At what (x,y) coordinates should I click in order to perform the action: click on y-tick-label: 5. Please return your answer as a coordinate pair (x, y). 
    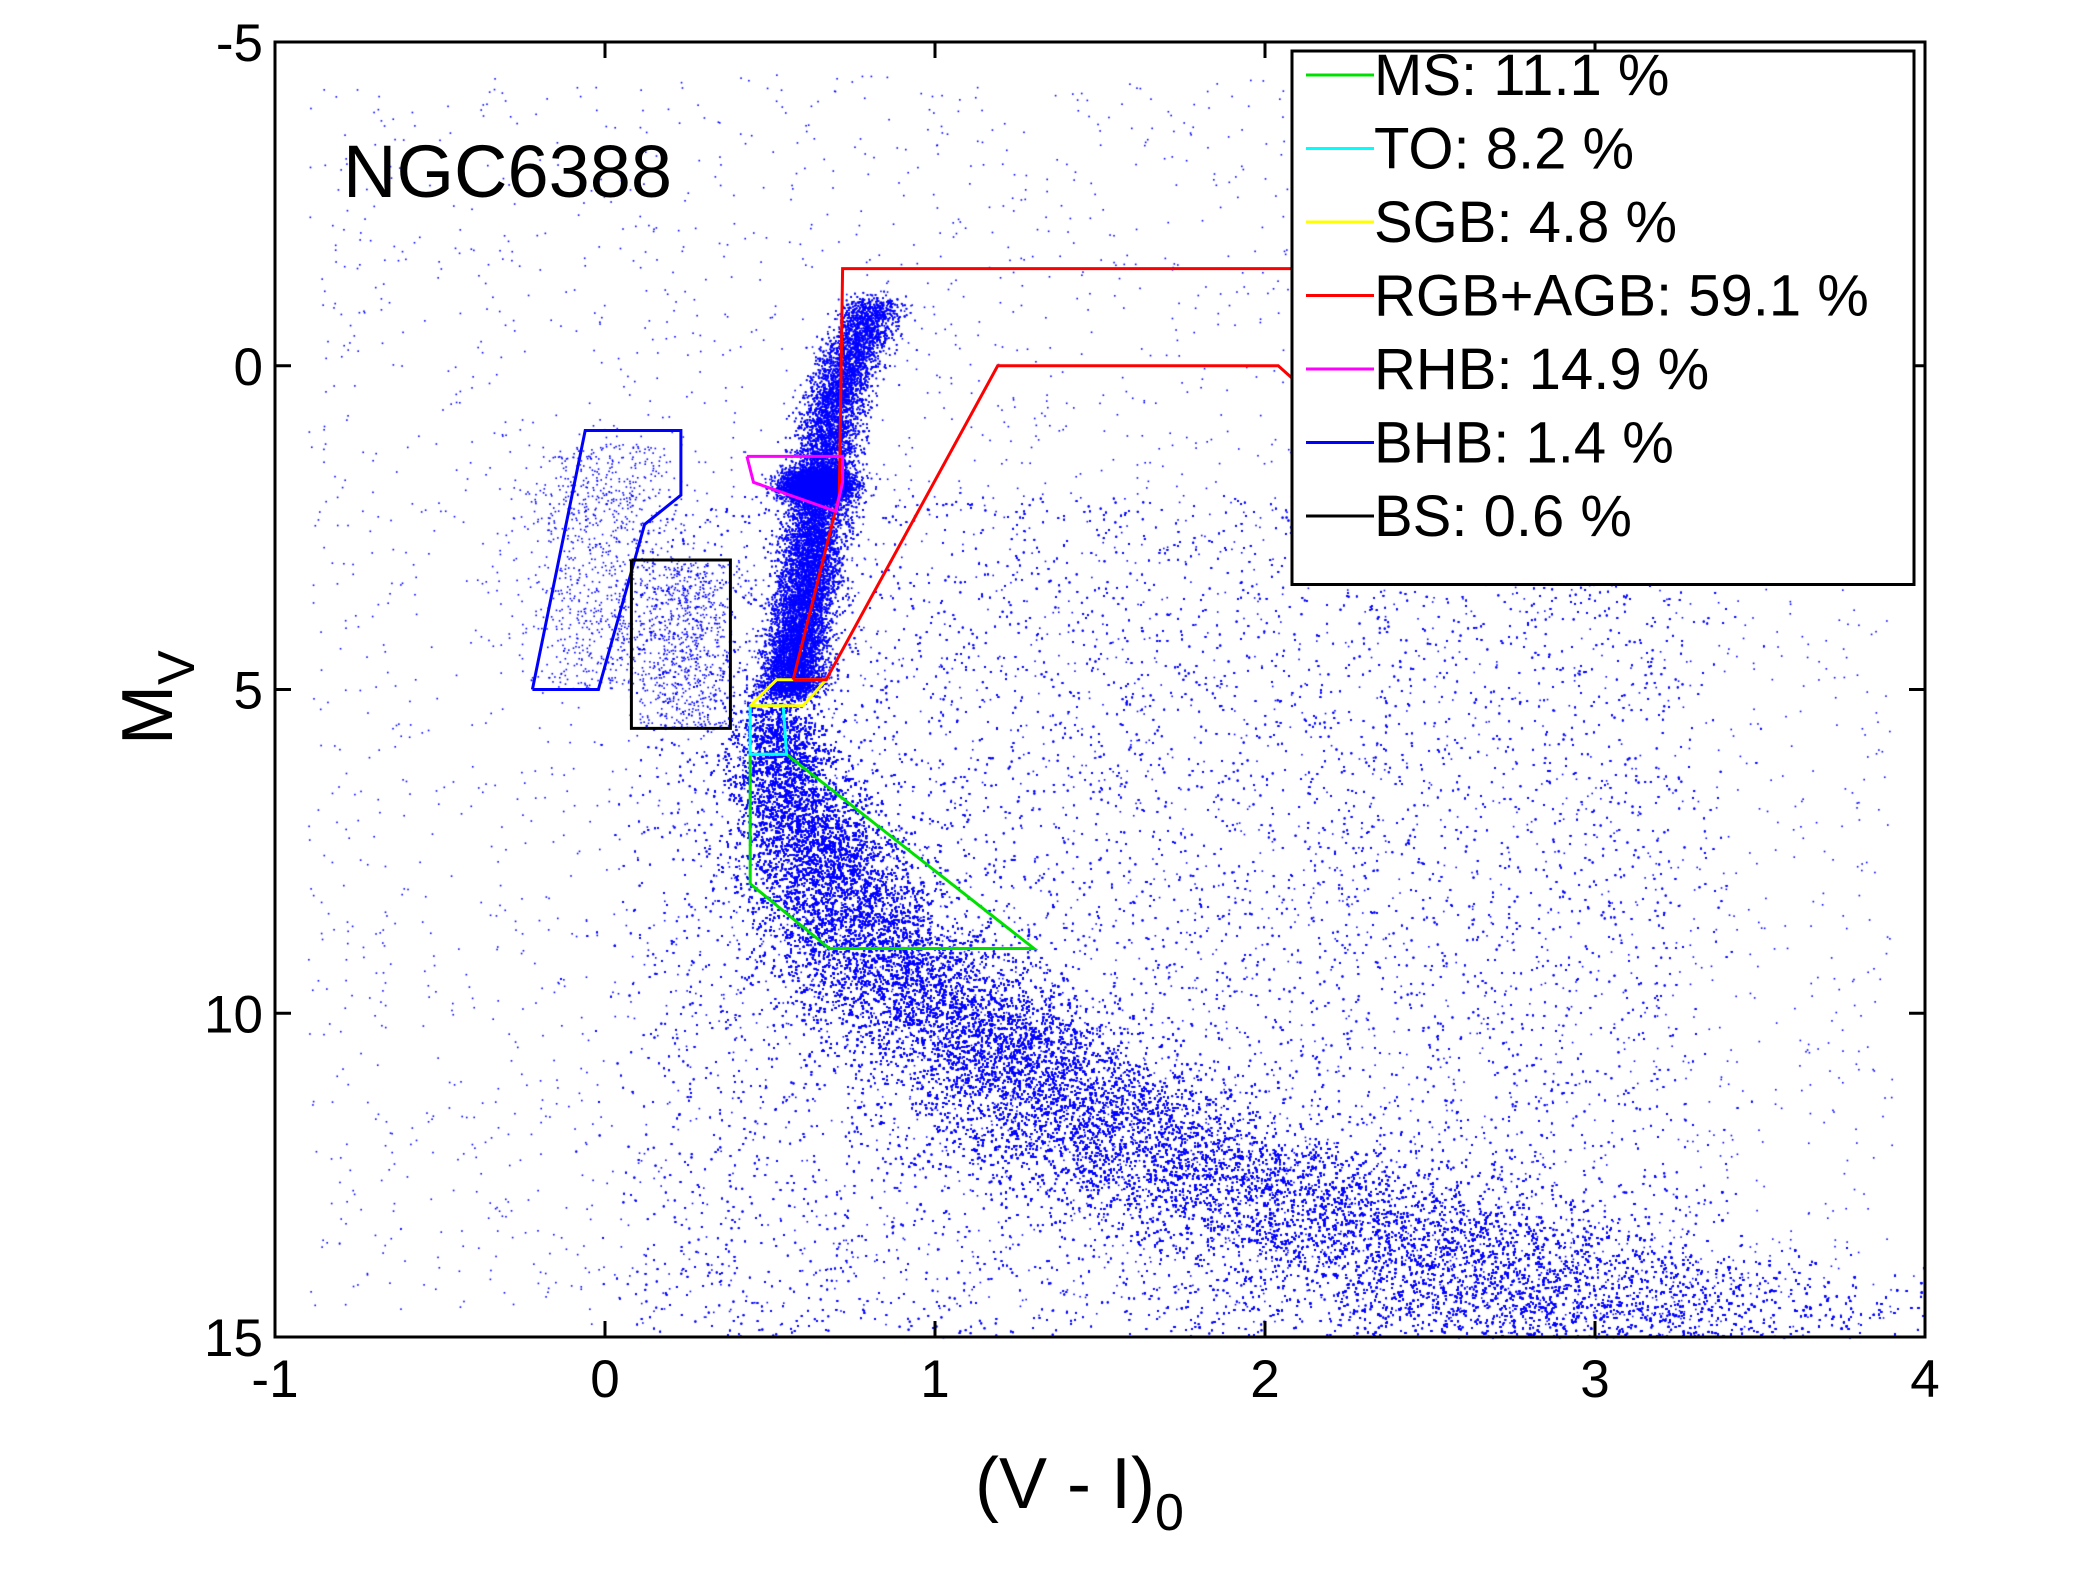
    Looking at the image, I should click on (248, 691).